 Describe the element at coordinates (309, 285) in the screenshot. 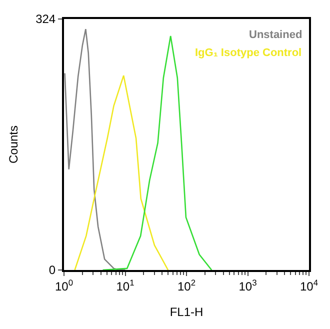

I see `x-tick-label: 10$^{4}$` at that location.